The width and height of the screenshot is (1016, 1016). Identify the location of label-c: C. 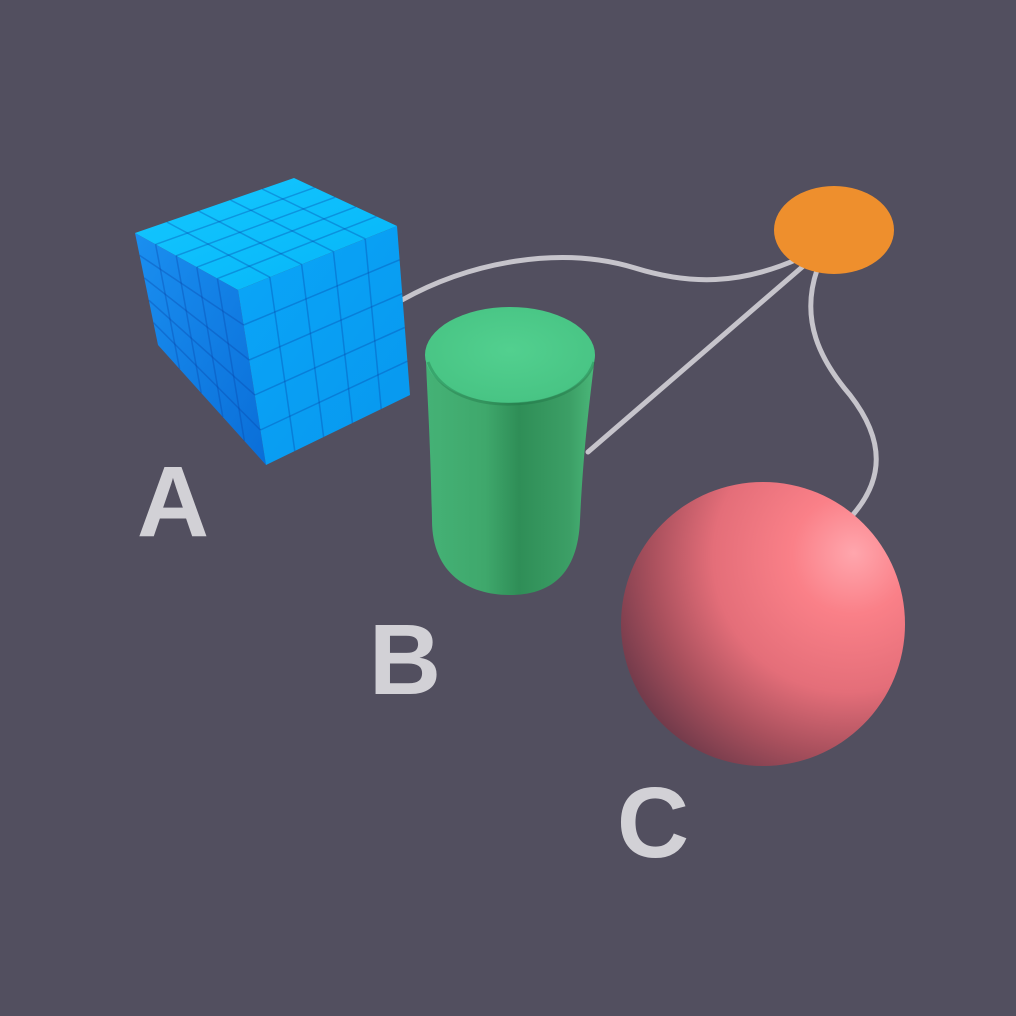
(653, 823).